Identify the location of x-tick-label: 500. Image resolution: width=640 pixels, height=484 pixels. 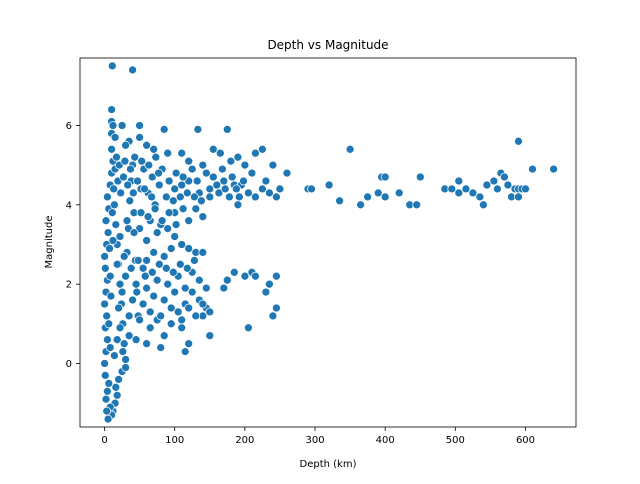
(455, 440).